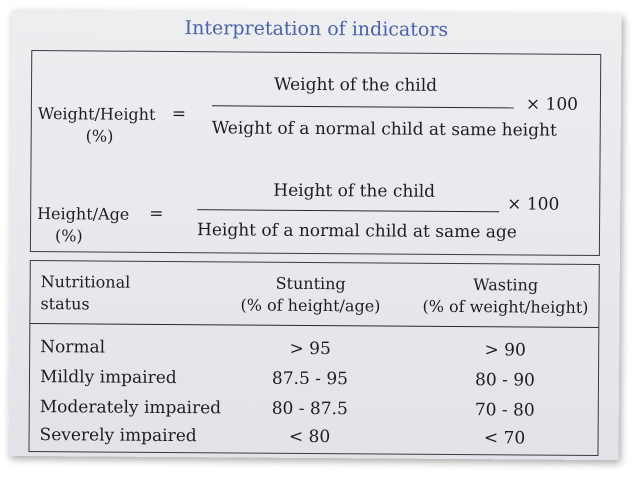  What do you see at coordinates (108, 378) in the screenshot?
I see `cell-status: Mildly impaired` at bounding box center [108, 378].